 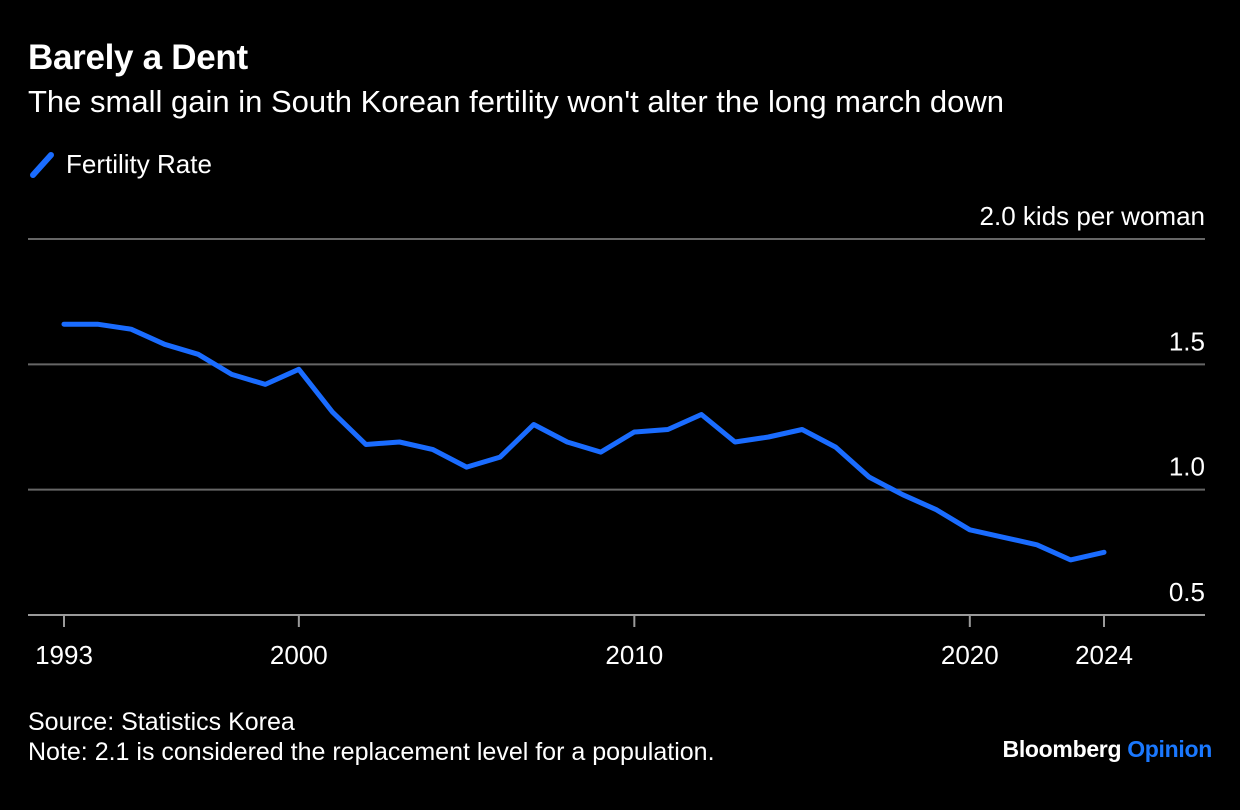 What do you see at coordinates (1062, 749) in the screenshot?
I see `brand-name: Bloomberg` at bounding box center [1062, 749].